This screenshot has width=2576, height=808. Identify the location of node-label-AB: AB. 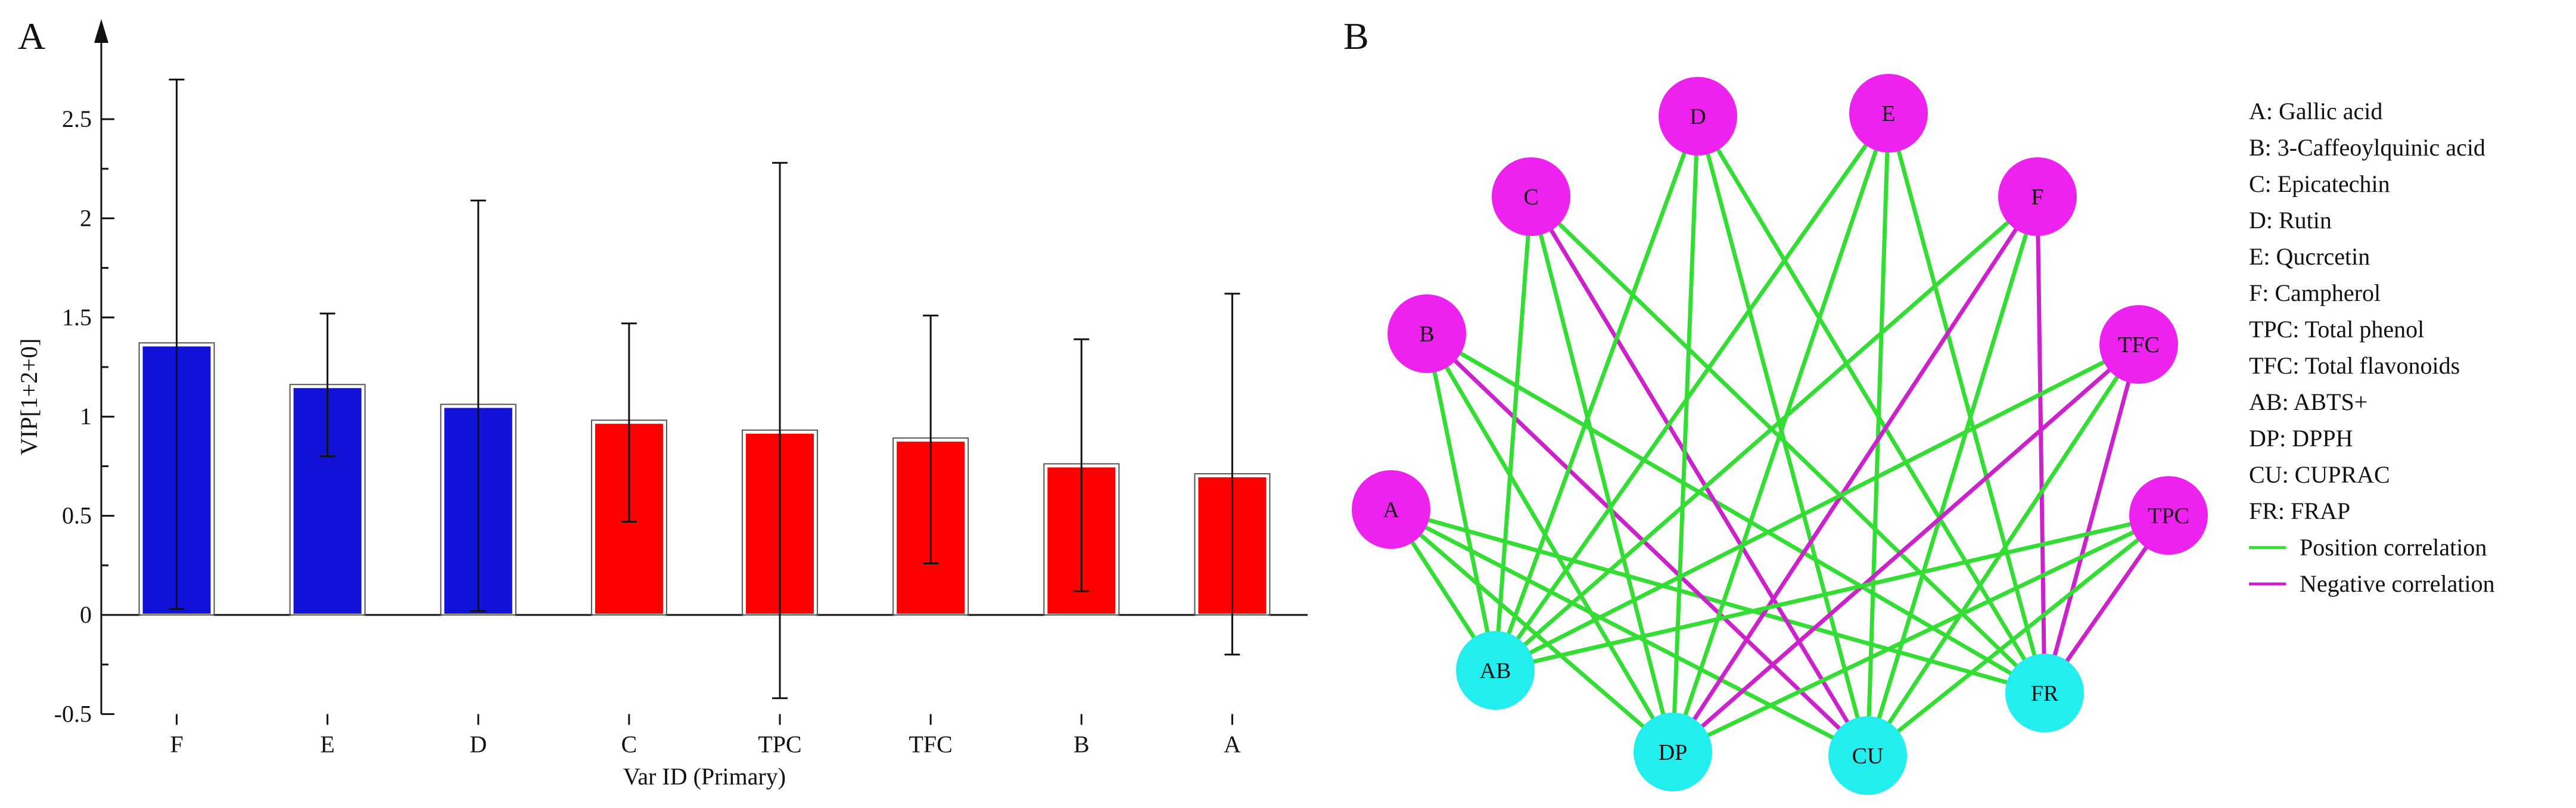
(1495, 670).